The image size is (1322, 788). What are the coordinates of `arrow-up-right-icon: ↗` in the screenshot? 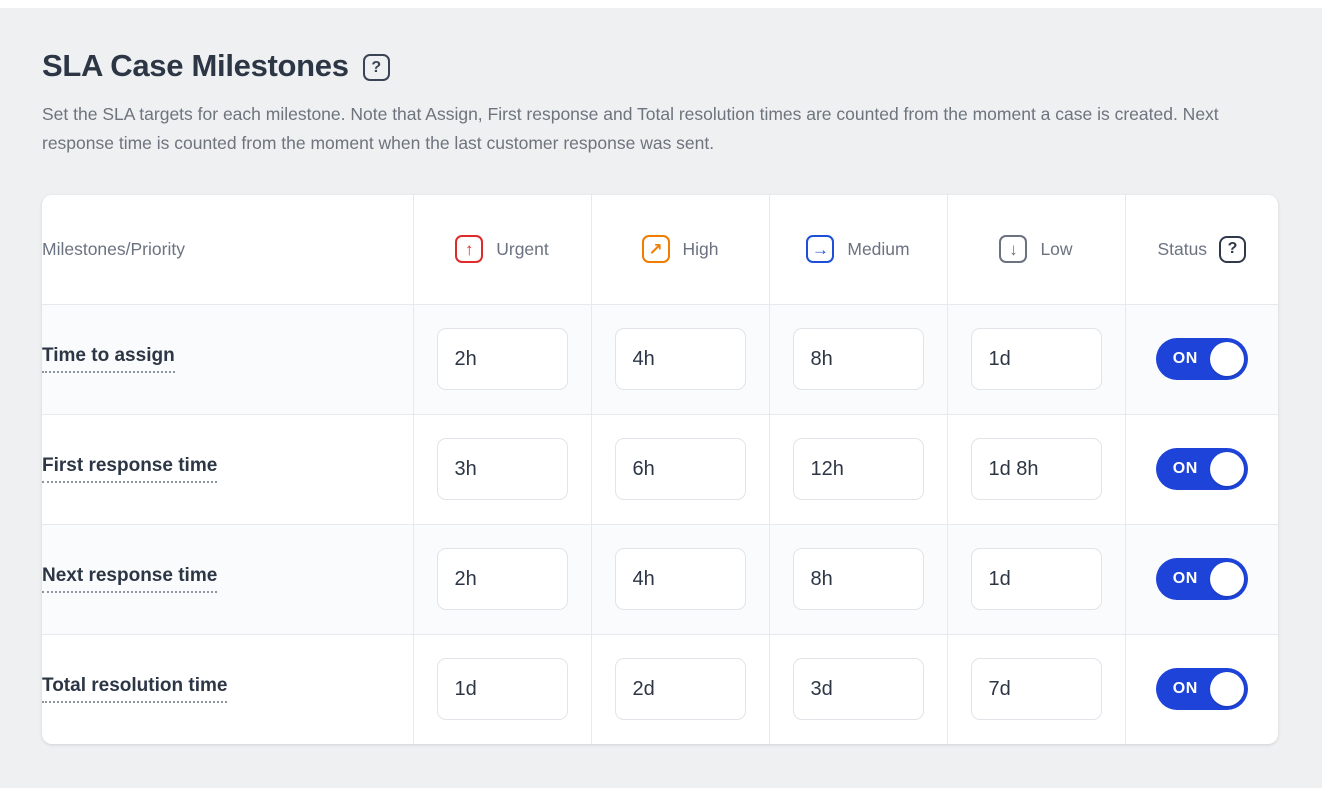 It's located at (655, 249).